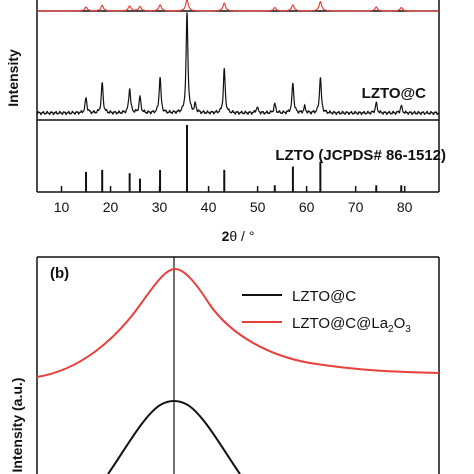 The height and width of the screenshot is (474, 474). What do you see at coordinates (226, 236) in the screenshot?
I see `x-axis-label-main: 2` at bounding box center [226, 236].